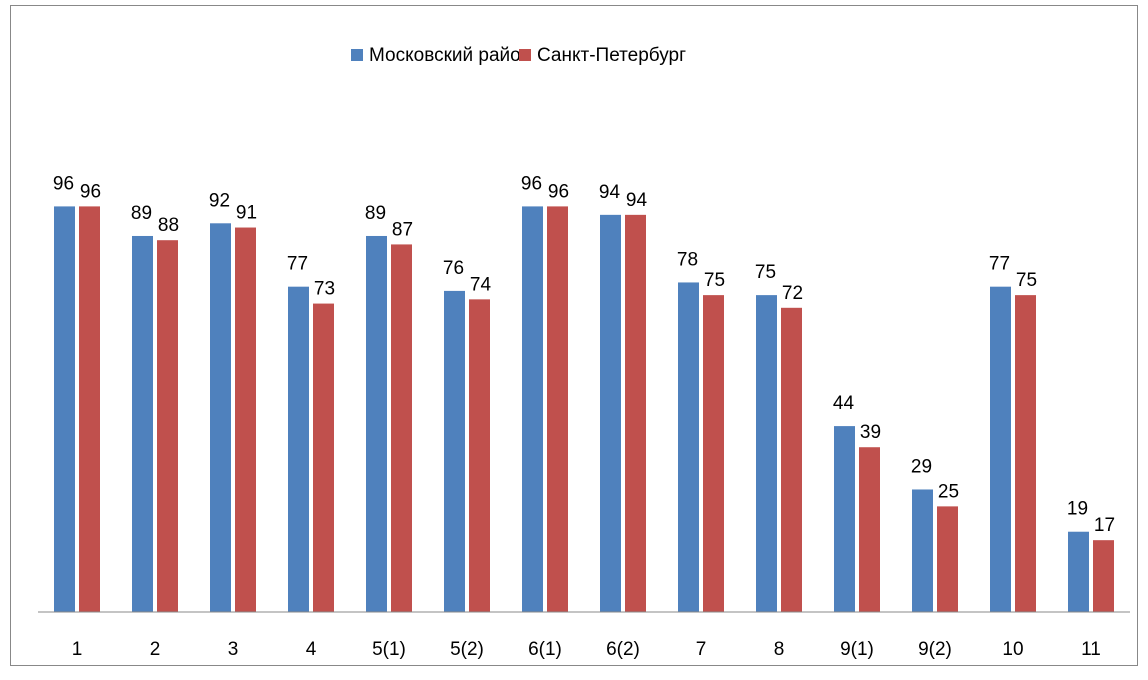 This screenshot has height=680, width=1148. Describe the element at coordinates (324, 289) in the screenshot. I see `value-label: 73` at that location.